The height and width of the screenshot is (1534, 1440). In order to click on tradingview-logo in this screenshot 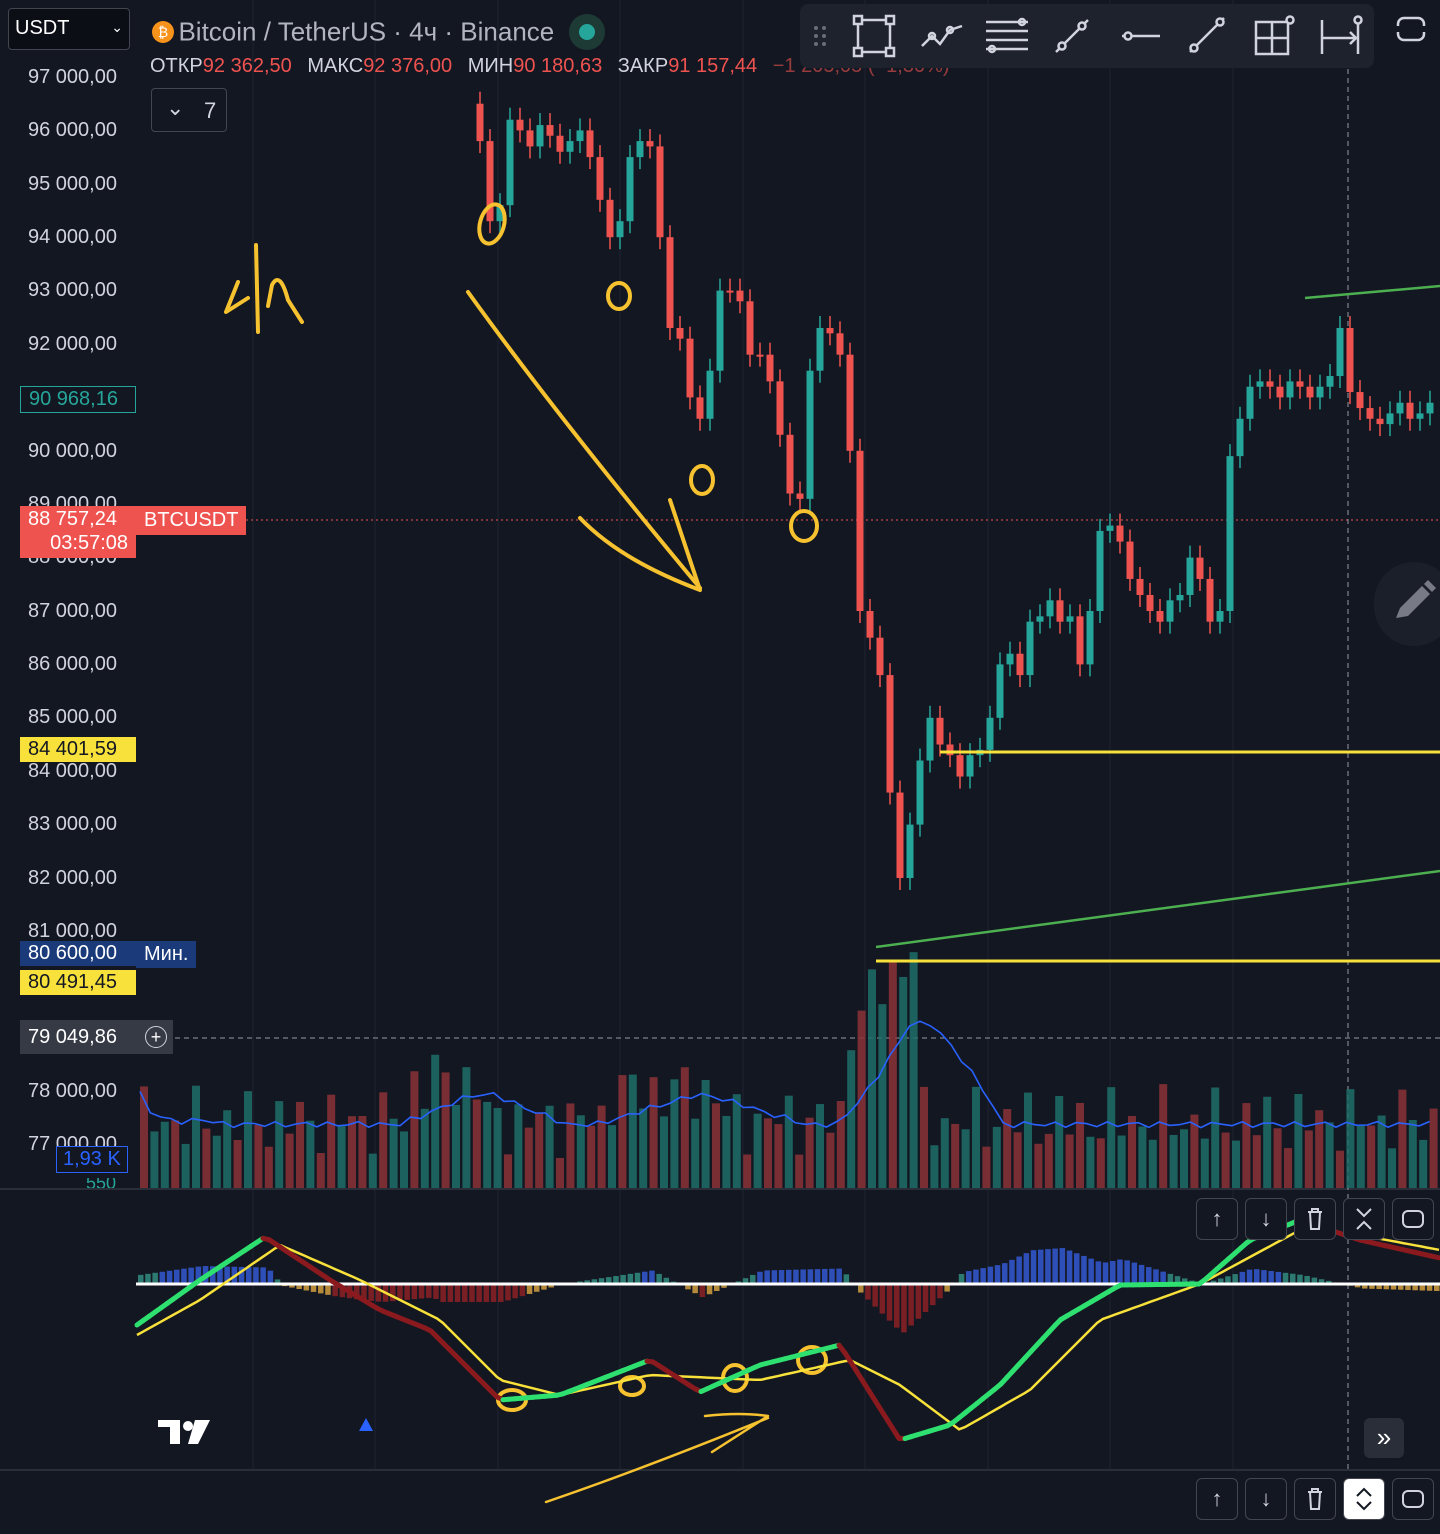, I will do `click(184, 1432)`.